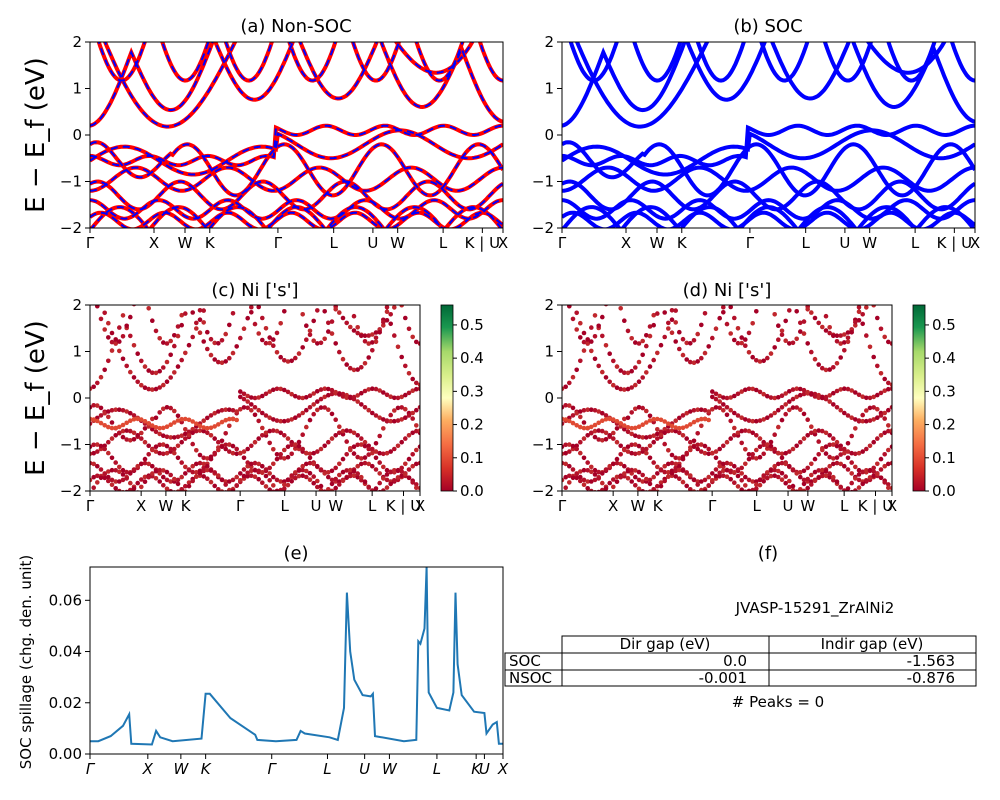 The height and width of the screenshot is (800, 1000). I want to click on table-col-header-dir: Dir gap (eV), so click(665, 644).